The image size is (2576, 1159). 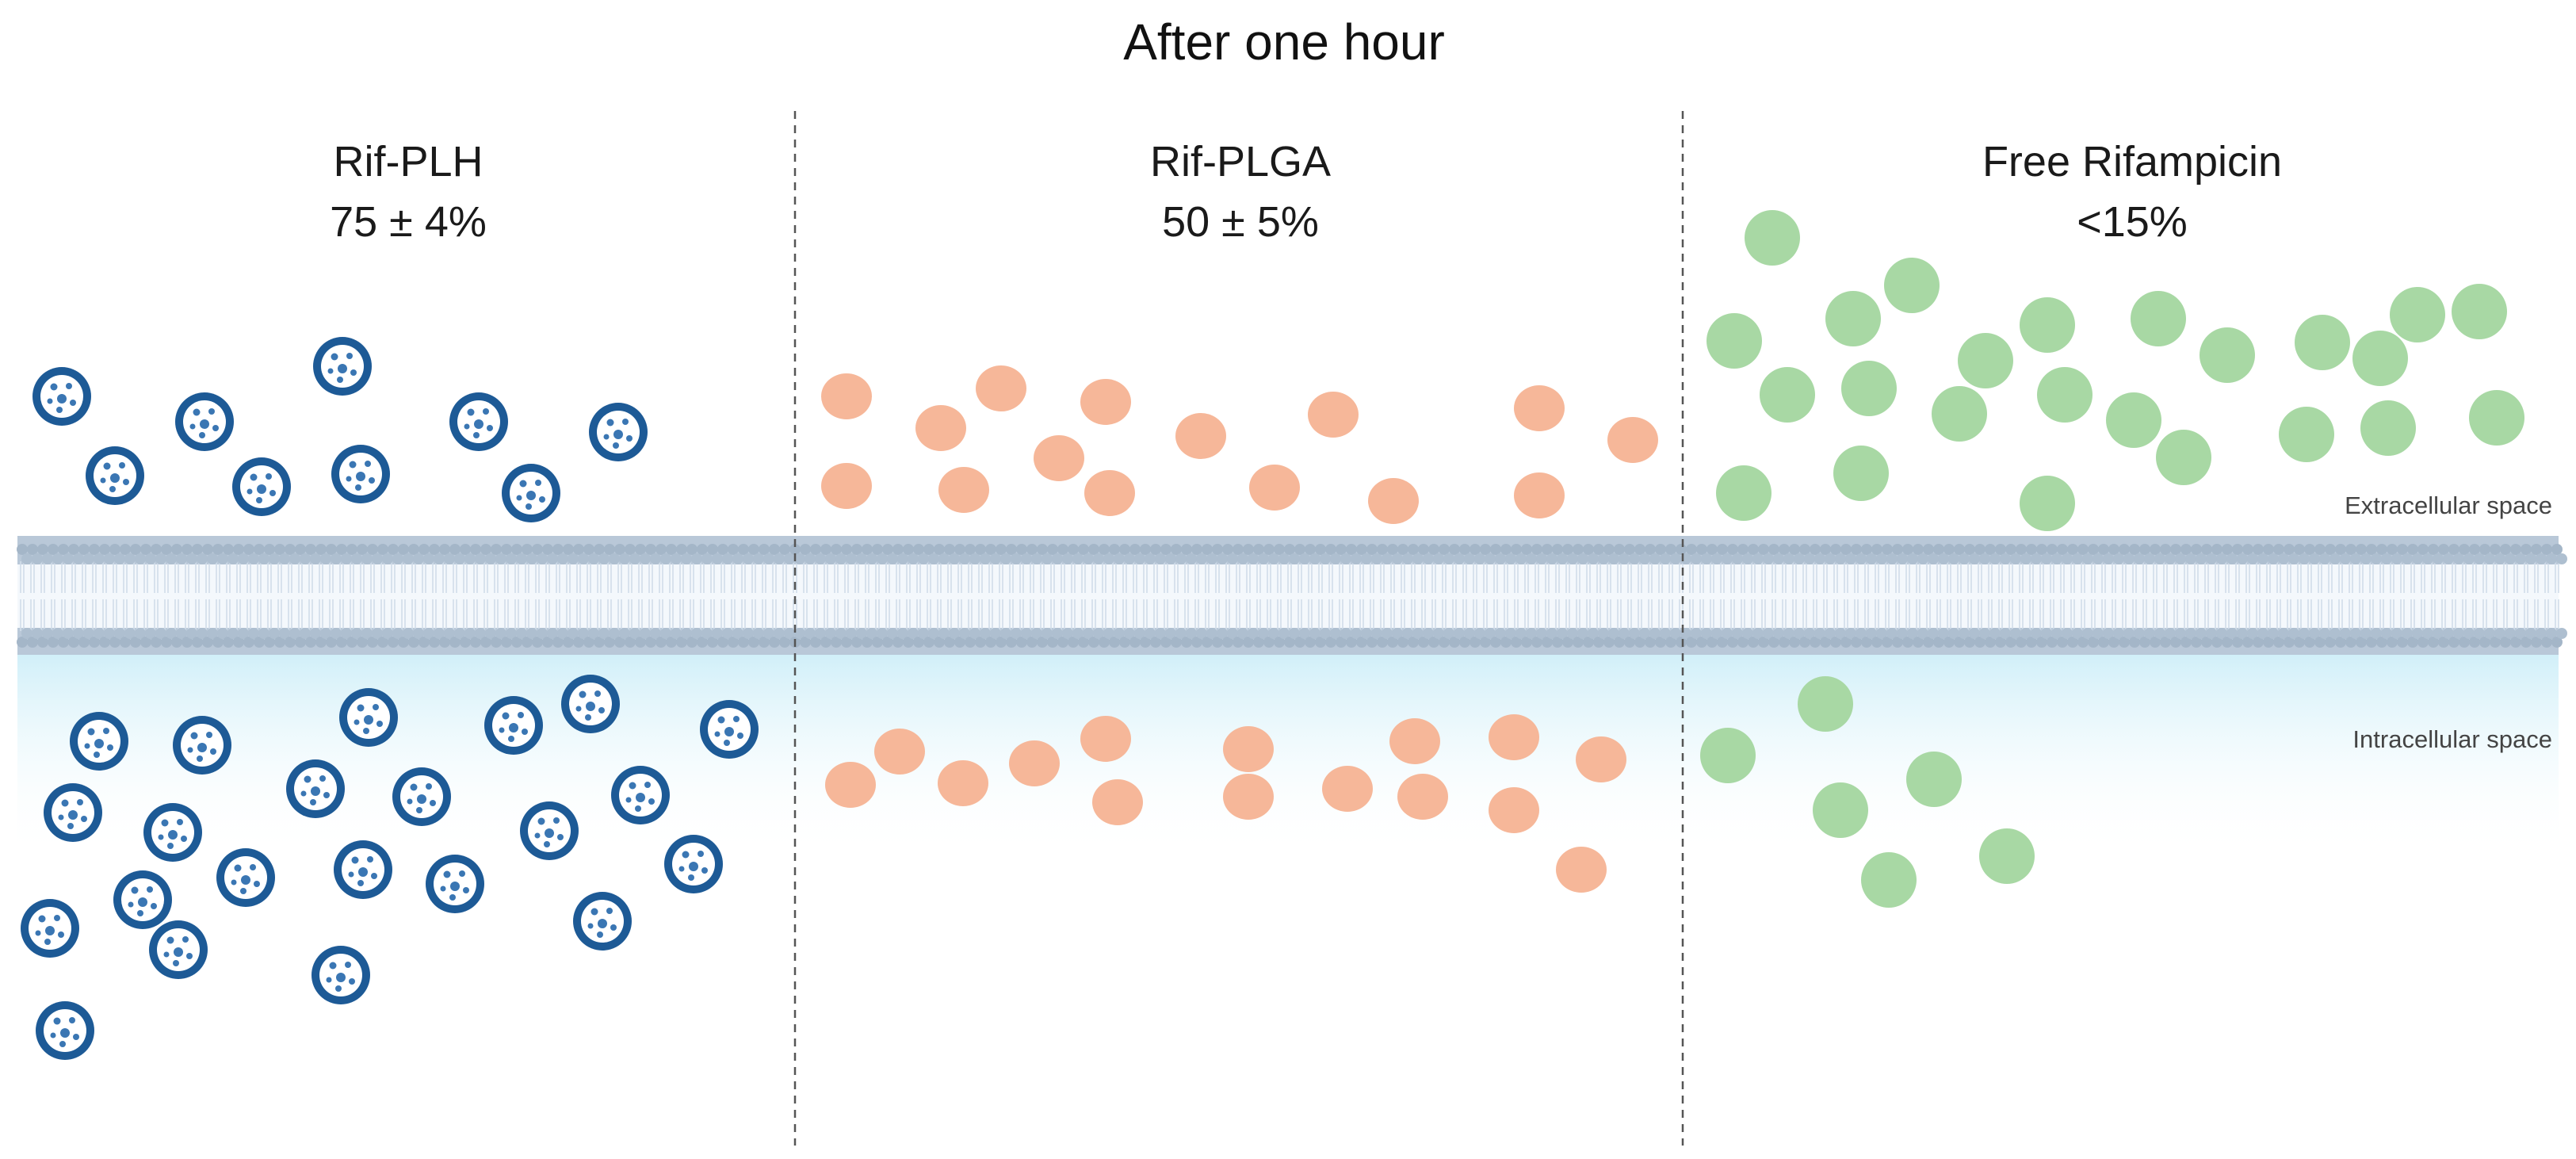 I want to click on cell-membrane, so click(x=1292, y=595).